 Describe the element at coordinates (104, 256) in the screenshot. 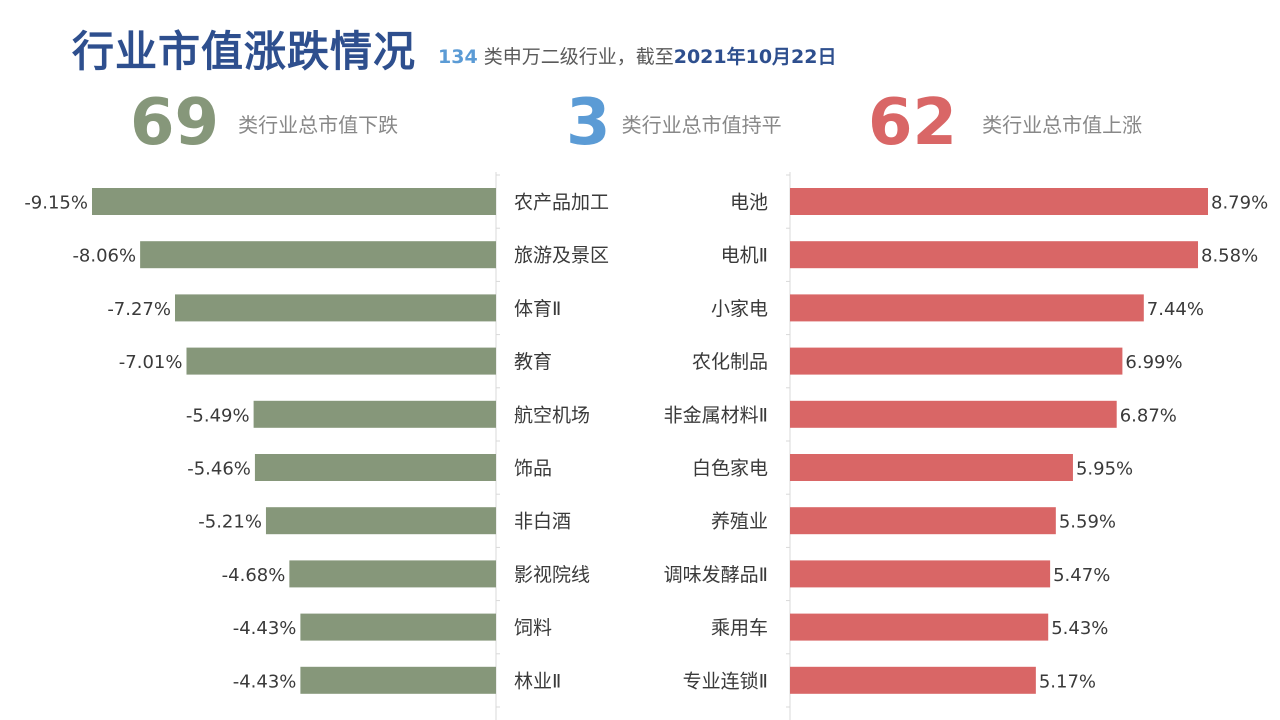

I see `decline-value-label: -8.06%` at that location.